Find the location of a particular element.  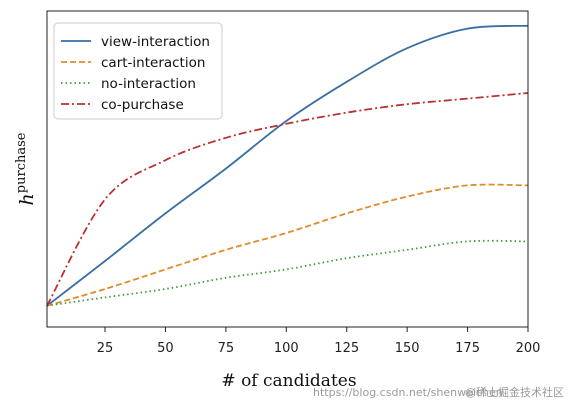

y-axis-title: hpurchase is located at coordinates (26, 168).